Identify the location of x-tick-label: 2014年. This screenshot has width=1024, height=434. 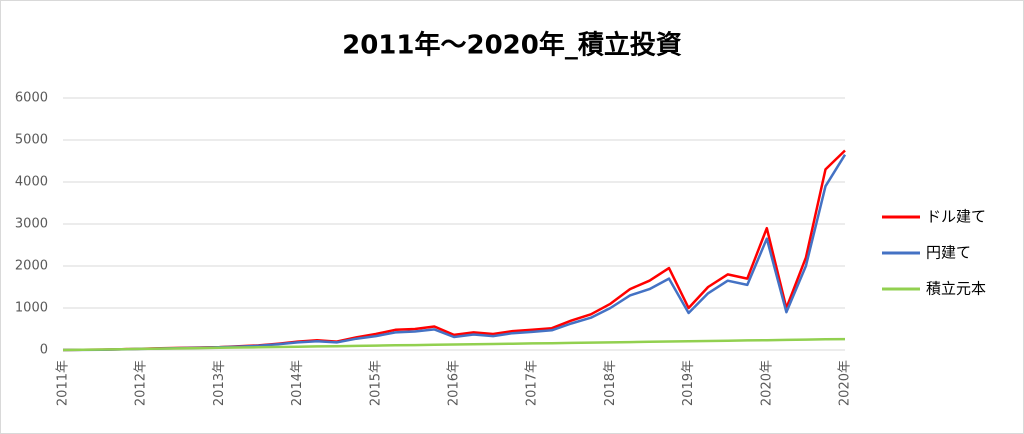
(297, 383).